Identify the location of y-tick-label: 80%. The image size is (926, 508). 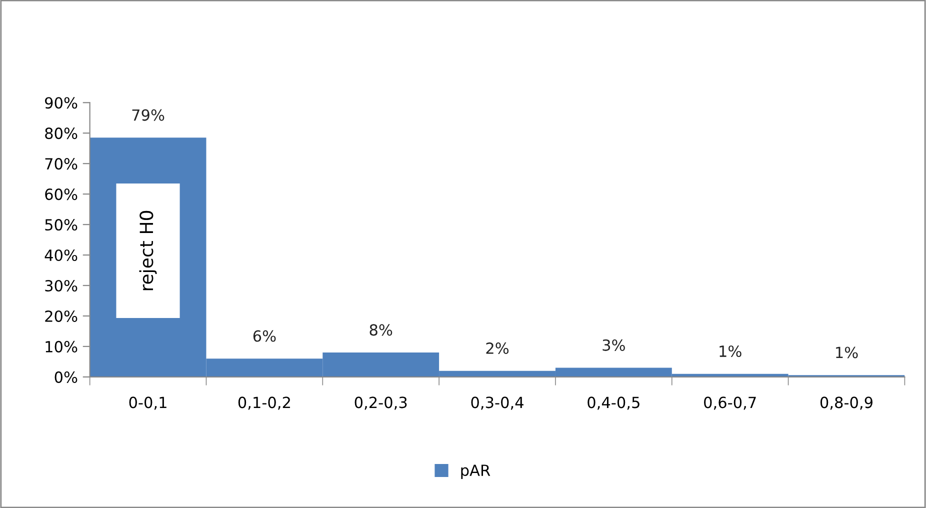
(61, 134).